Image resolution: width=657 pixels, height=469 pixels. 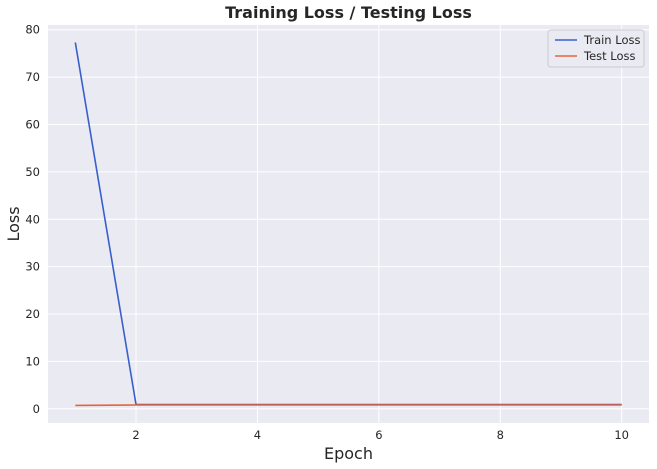 I want to click on legend-label-test-loss: Test Loss, so click(x=609, y=56).